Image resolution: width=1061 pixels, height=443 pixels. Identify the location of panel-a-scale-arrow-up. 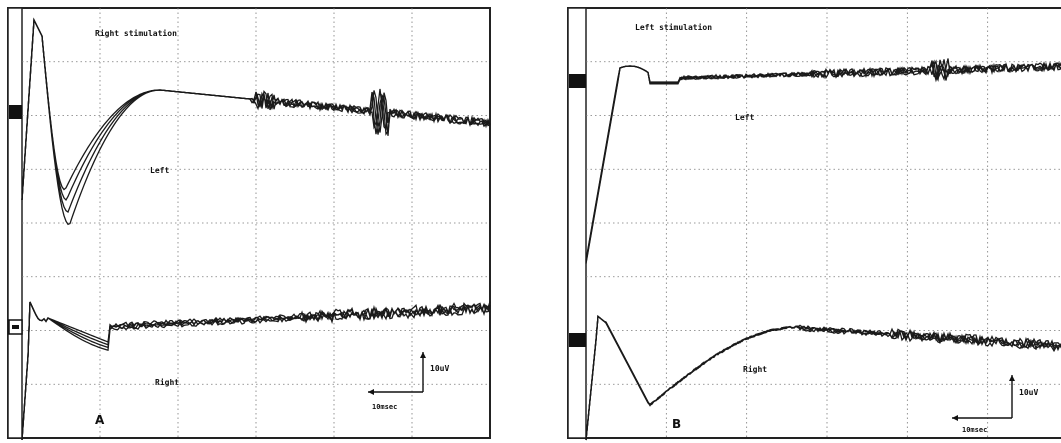
(423, 355).